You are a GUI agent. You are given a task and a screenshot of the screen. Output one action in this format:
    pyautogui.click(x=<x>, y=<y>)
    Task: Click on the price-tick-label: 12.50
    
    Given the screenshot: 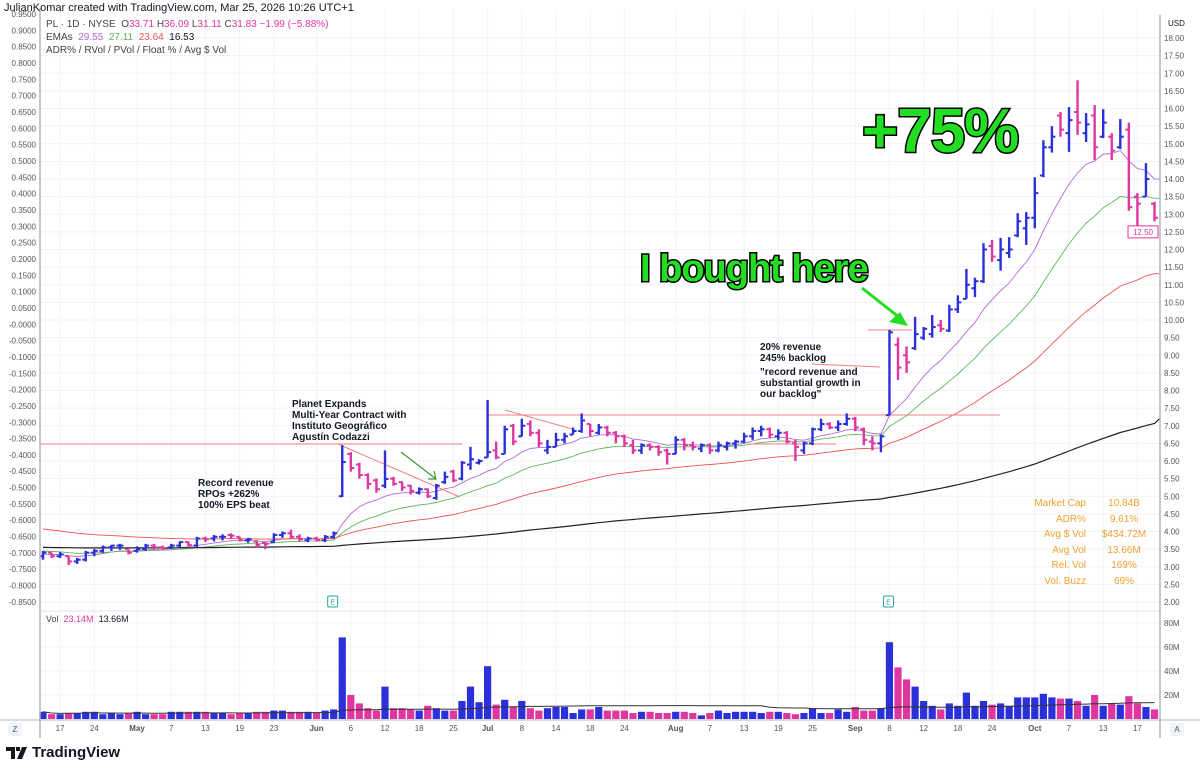 What is the action you would take?
    pyautogui.click(x=1174, y=232)
    